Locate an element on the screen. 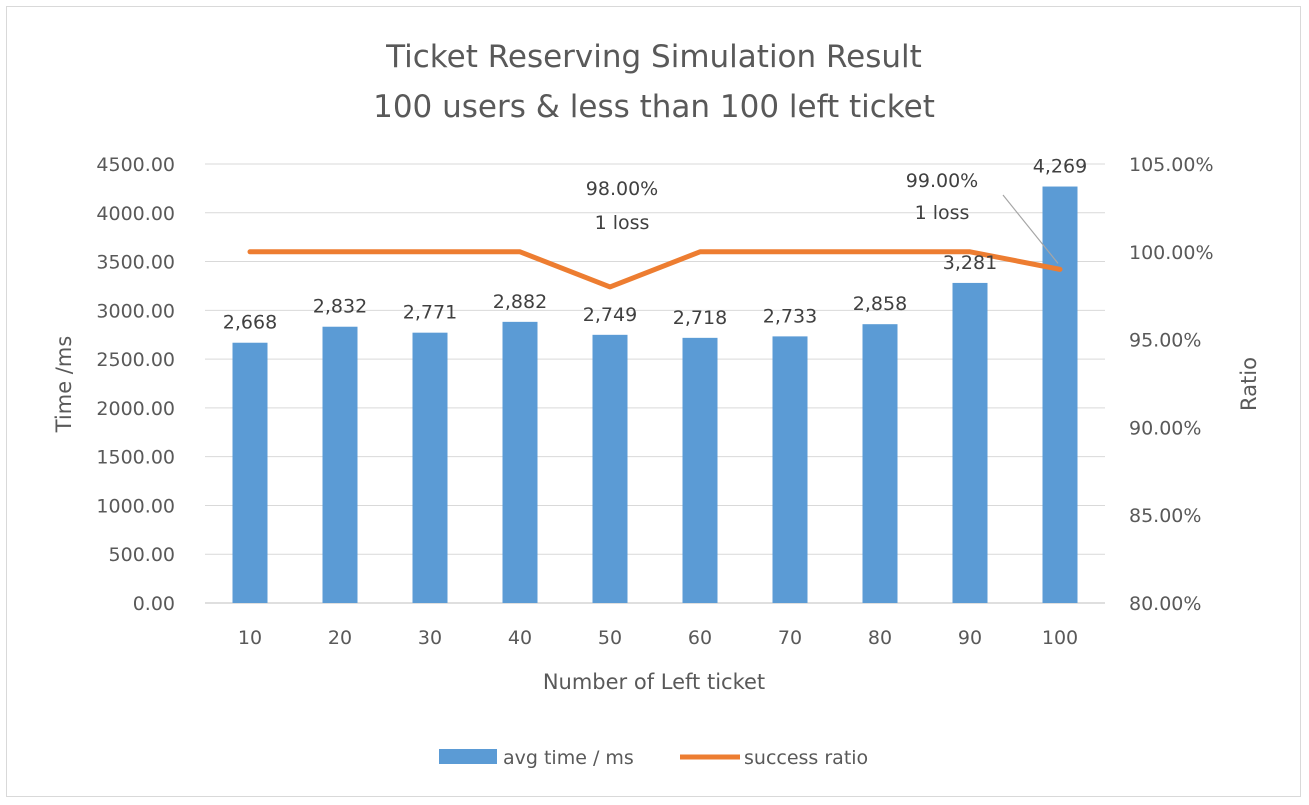 This screenshot has height=805, width=1309. x-tick-label: 20 is located at coordinates (340, 638).